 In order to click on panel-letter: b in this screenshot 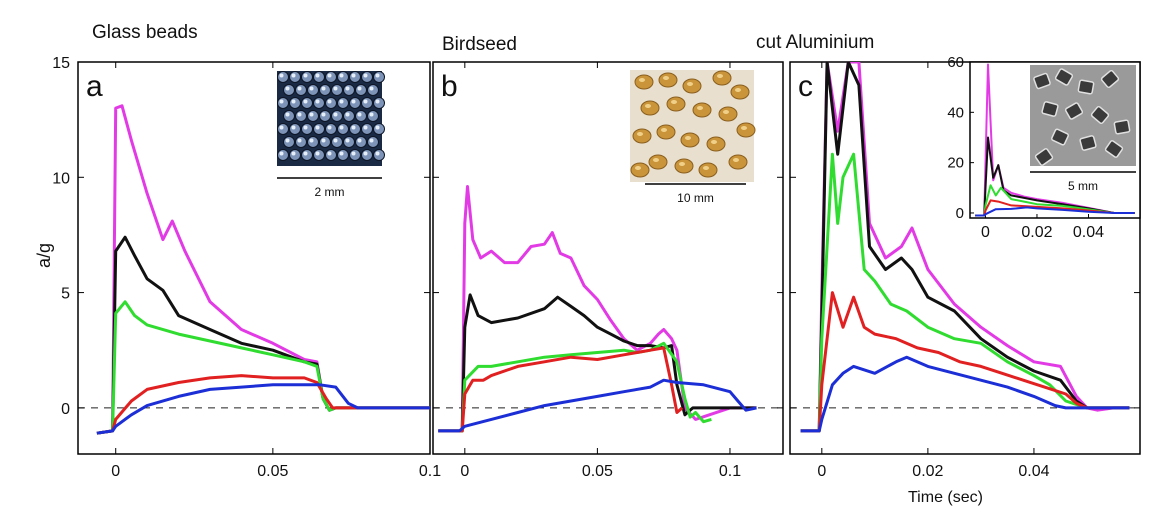, I will do `click(449, 86)`.